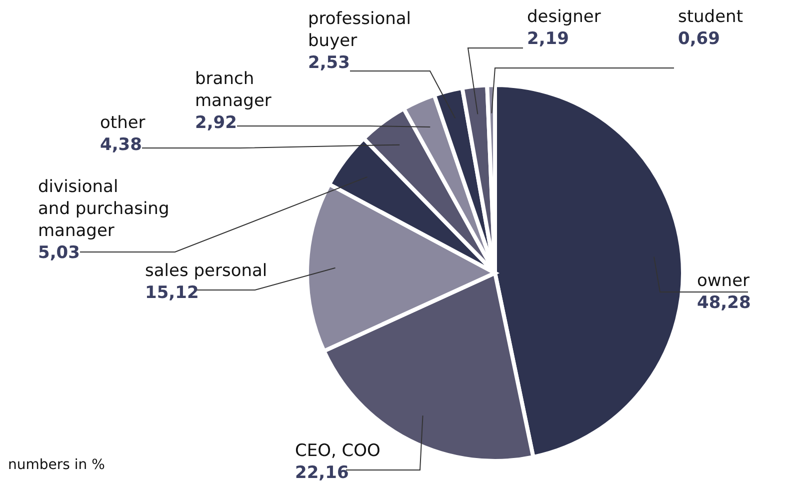 This screenshot has width=796, height=481. I want to click on data-label: 48,28, so click(724, 303).